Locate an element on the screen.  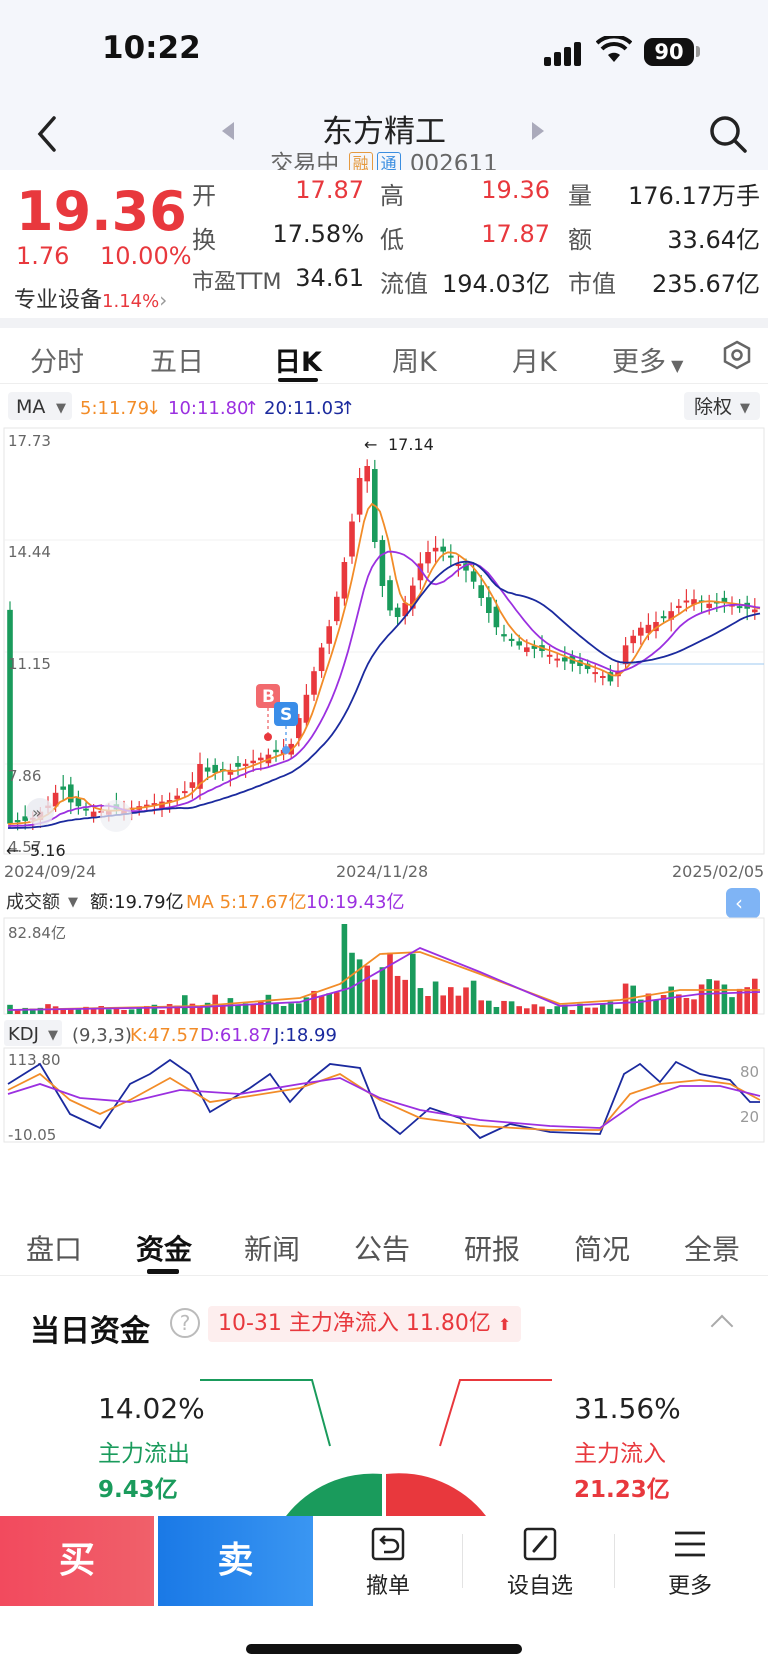
sell-button: 卖 is located at coordinates (235, 1561).